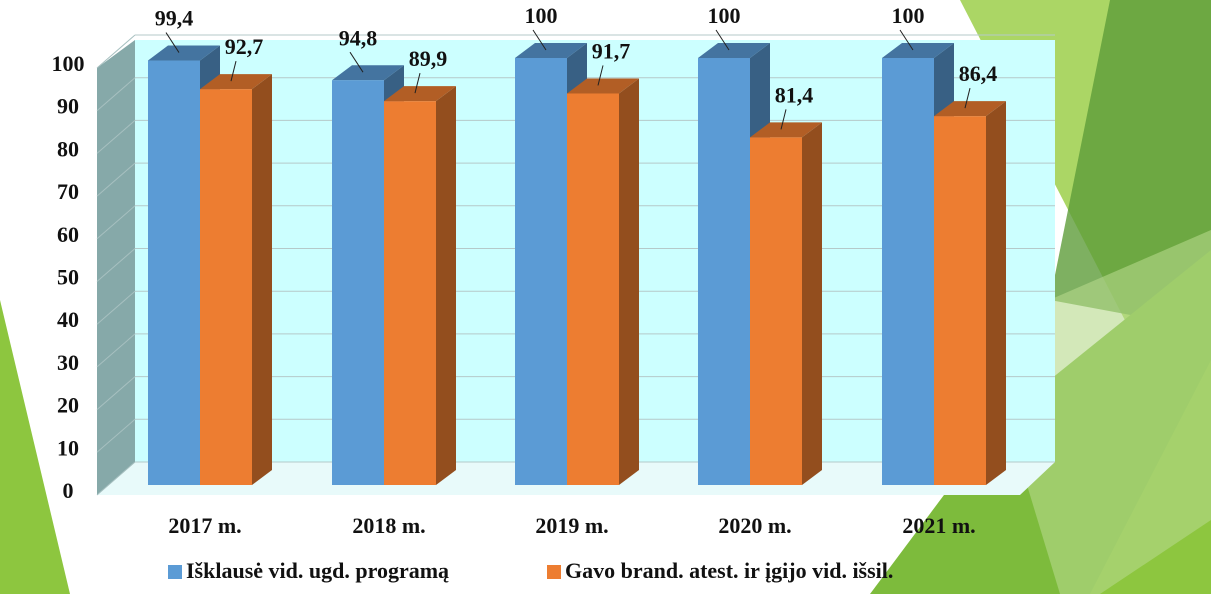 This screenshot has height=594, width=1211. What do you see at coordinates (68, 148) in the screenshot?
I see `y-tick-label: 80` at bounding box center [68, 148].